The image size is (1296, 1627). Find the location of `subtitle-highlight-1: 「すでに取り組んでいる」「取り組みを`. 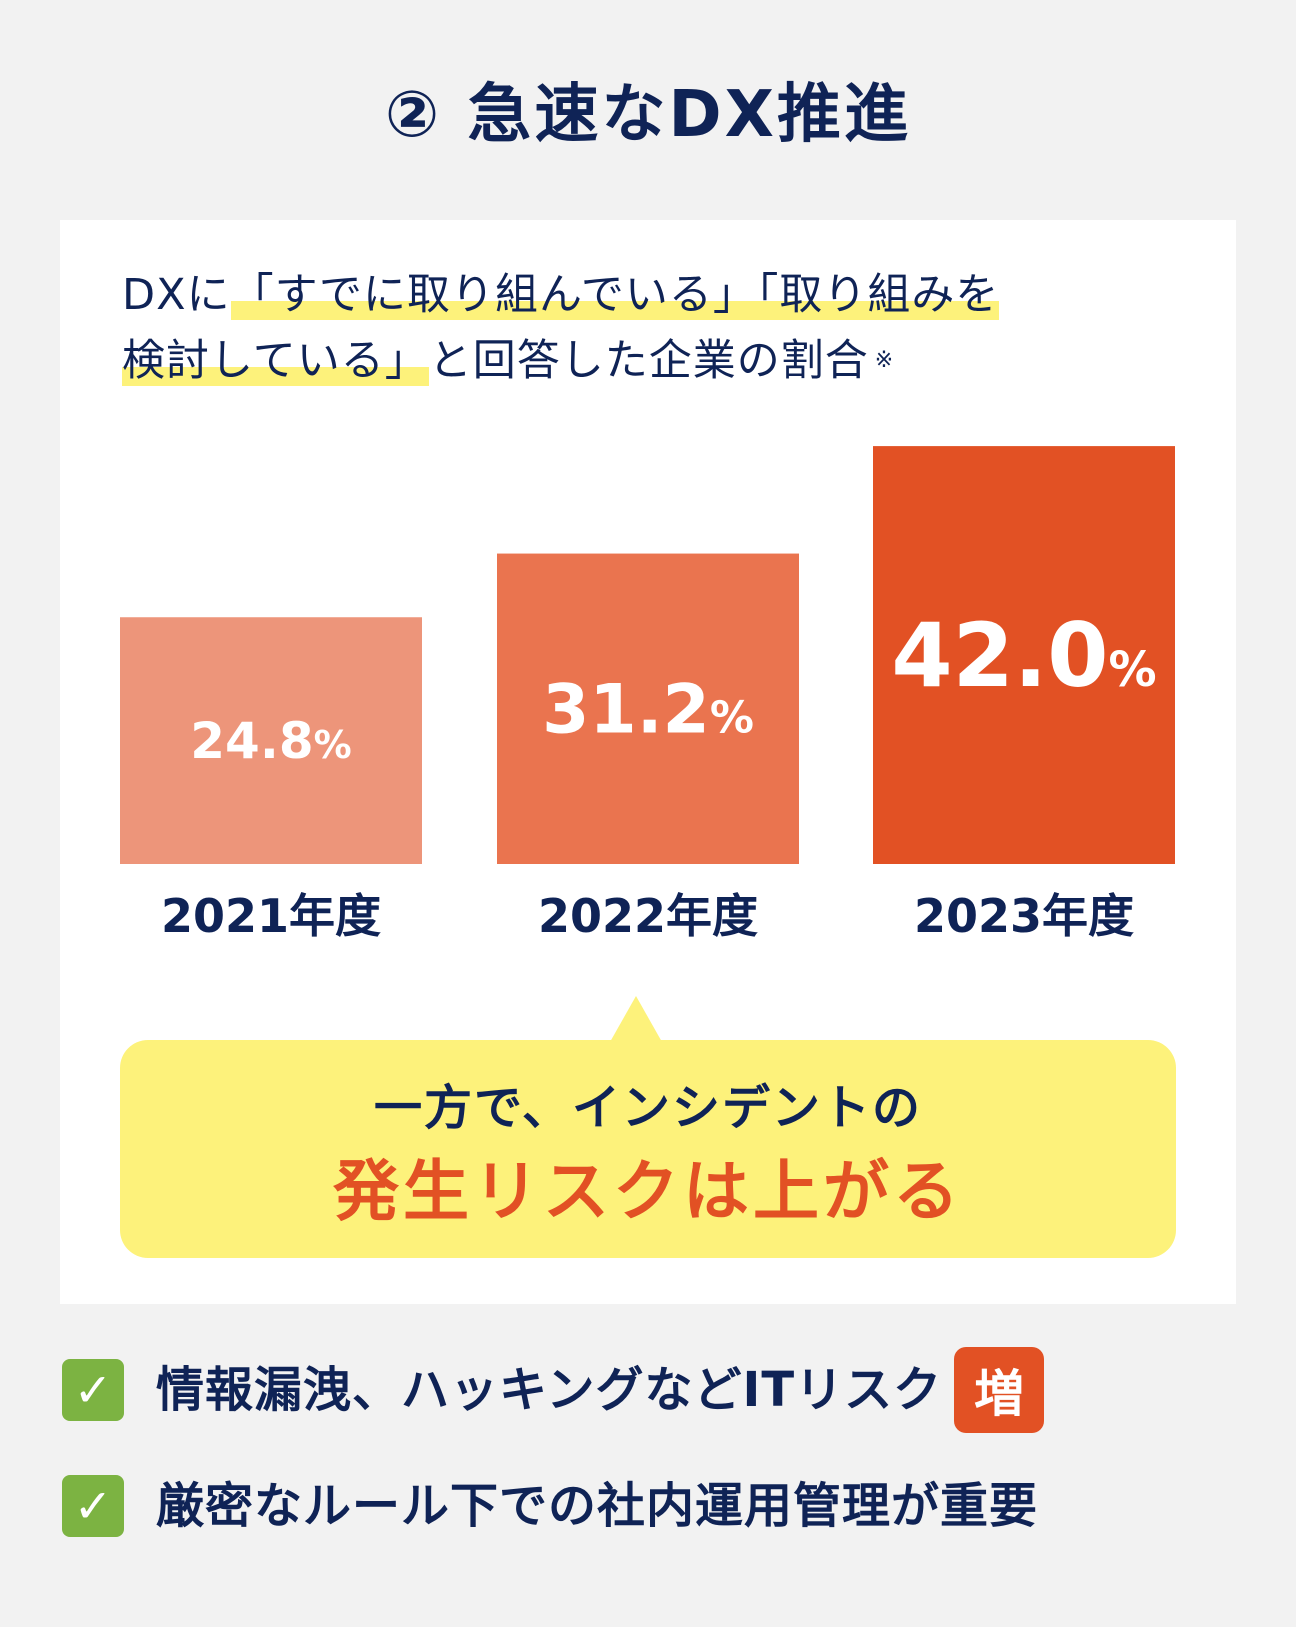

subtitle-highlight-1: 「すでに取り組んでいる」「取り組みを is located at coordinates (615, 295).